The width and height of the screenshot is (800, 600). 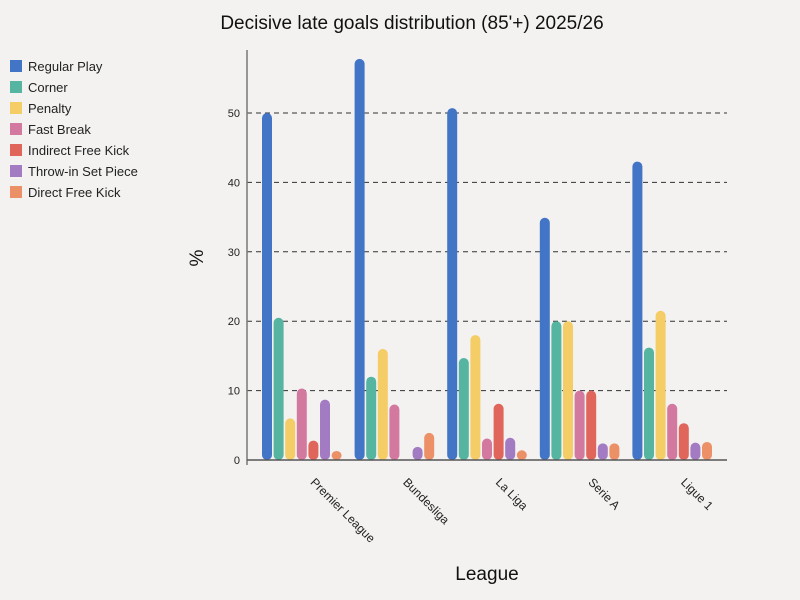 What do you see at coordinates (426, 501) in the screenshot?
I see `x-tick-label: Bundesliga` at bounding box center [426, 501].